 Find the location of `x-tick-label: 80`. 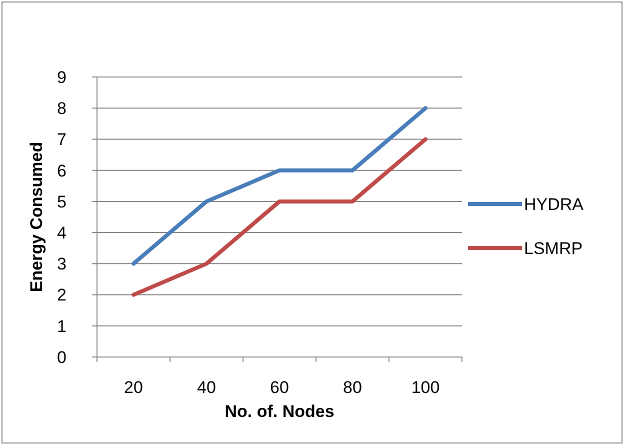

x-tick-label: 80 is located at coordinates (352, 387).